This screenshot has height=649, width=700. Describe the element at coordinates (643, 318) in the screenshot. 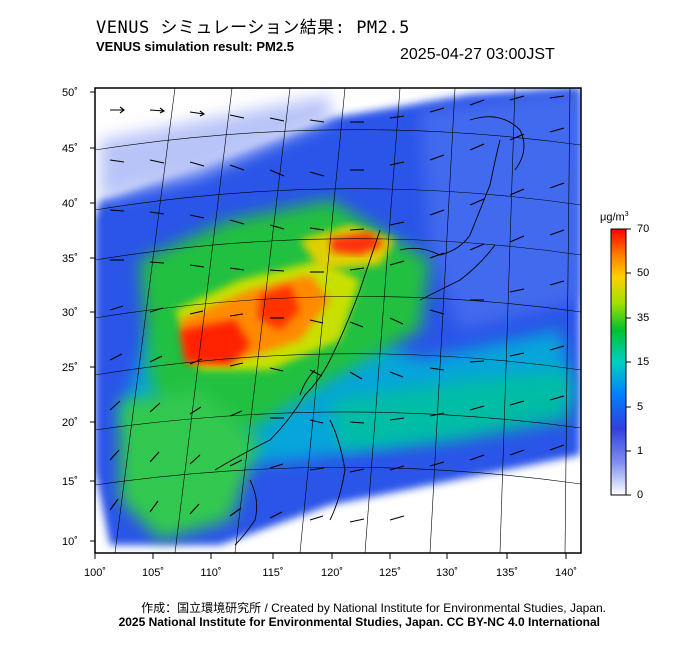

I see `colorbar-tick-label: 35` at that location.